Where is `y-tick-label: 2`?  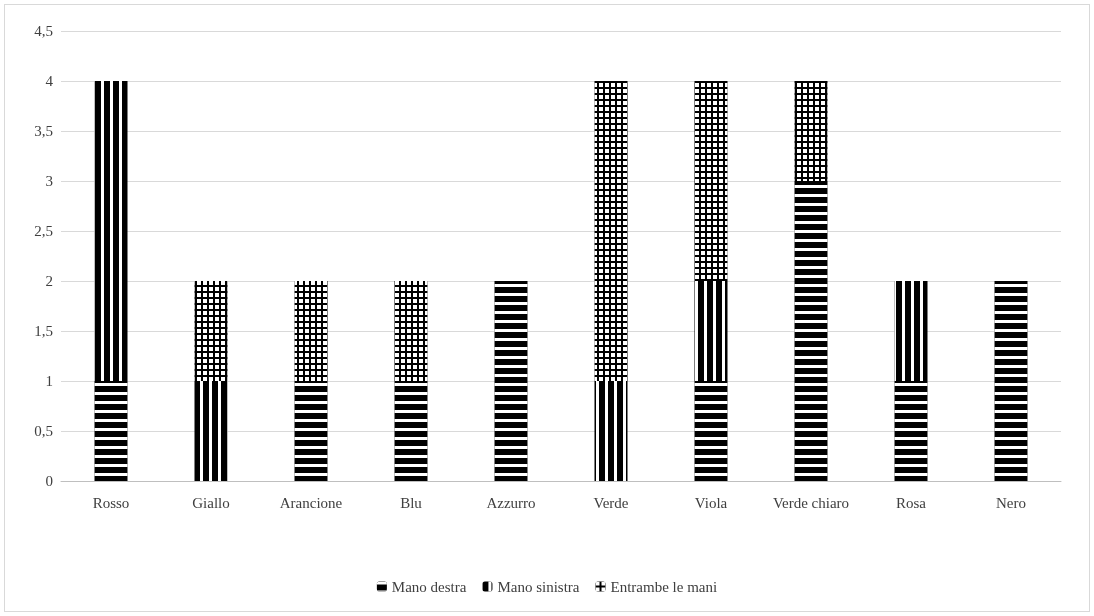 y-tick-label: 2 is located at coordinates (49, 281).